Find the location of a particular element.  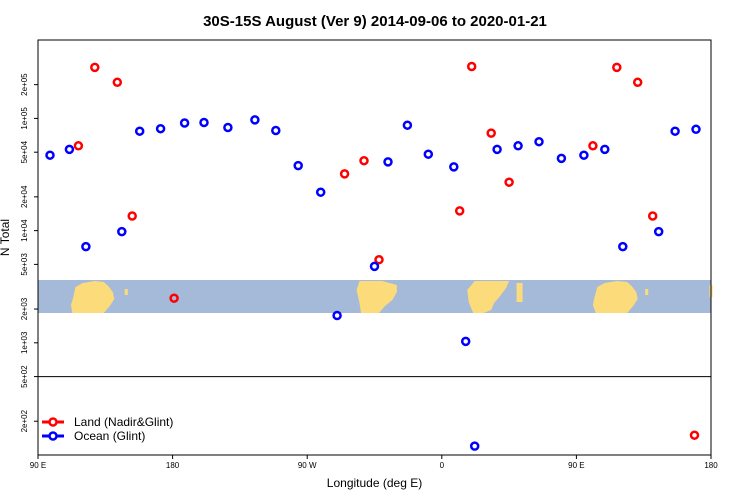

y-tick-label: 2e+03 is located at coordinates (24, 308).